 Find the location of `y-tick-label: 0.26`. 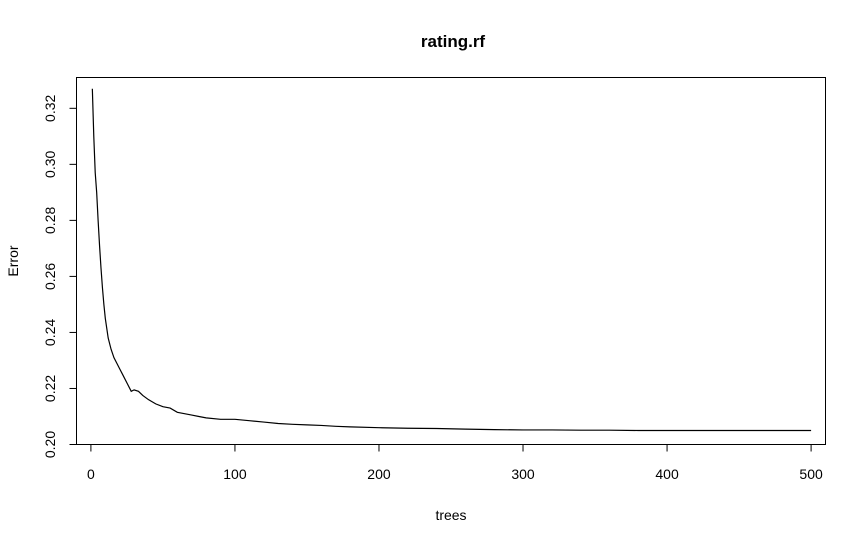

y-tick-label: 0.26 is located at coordinates (50, 276).